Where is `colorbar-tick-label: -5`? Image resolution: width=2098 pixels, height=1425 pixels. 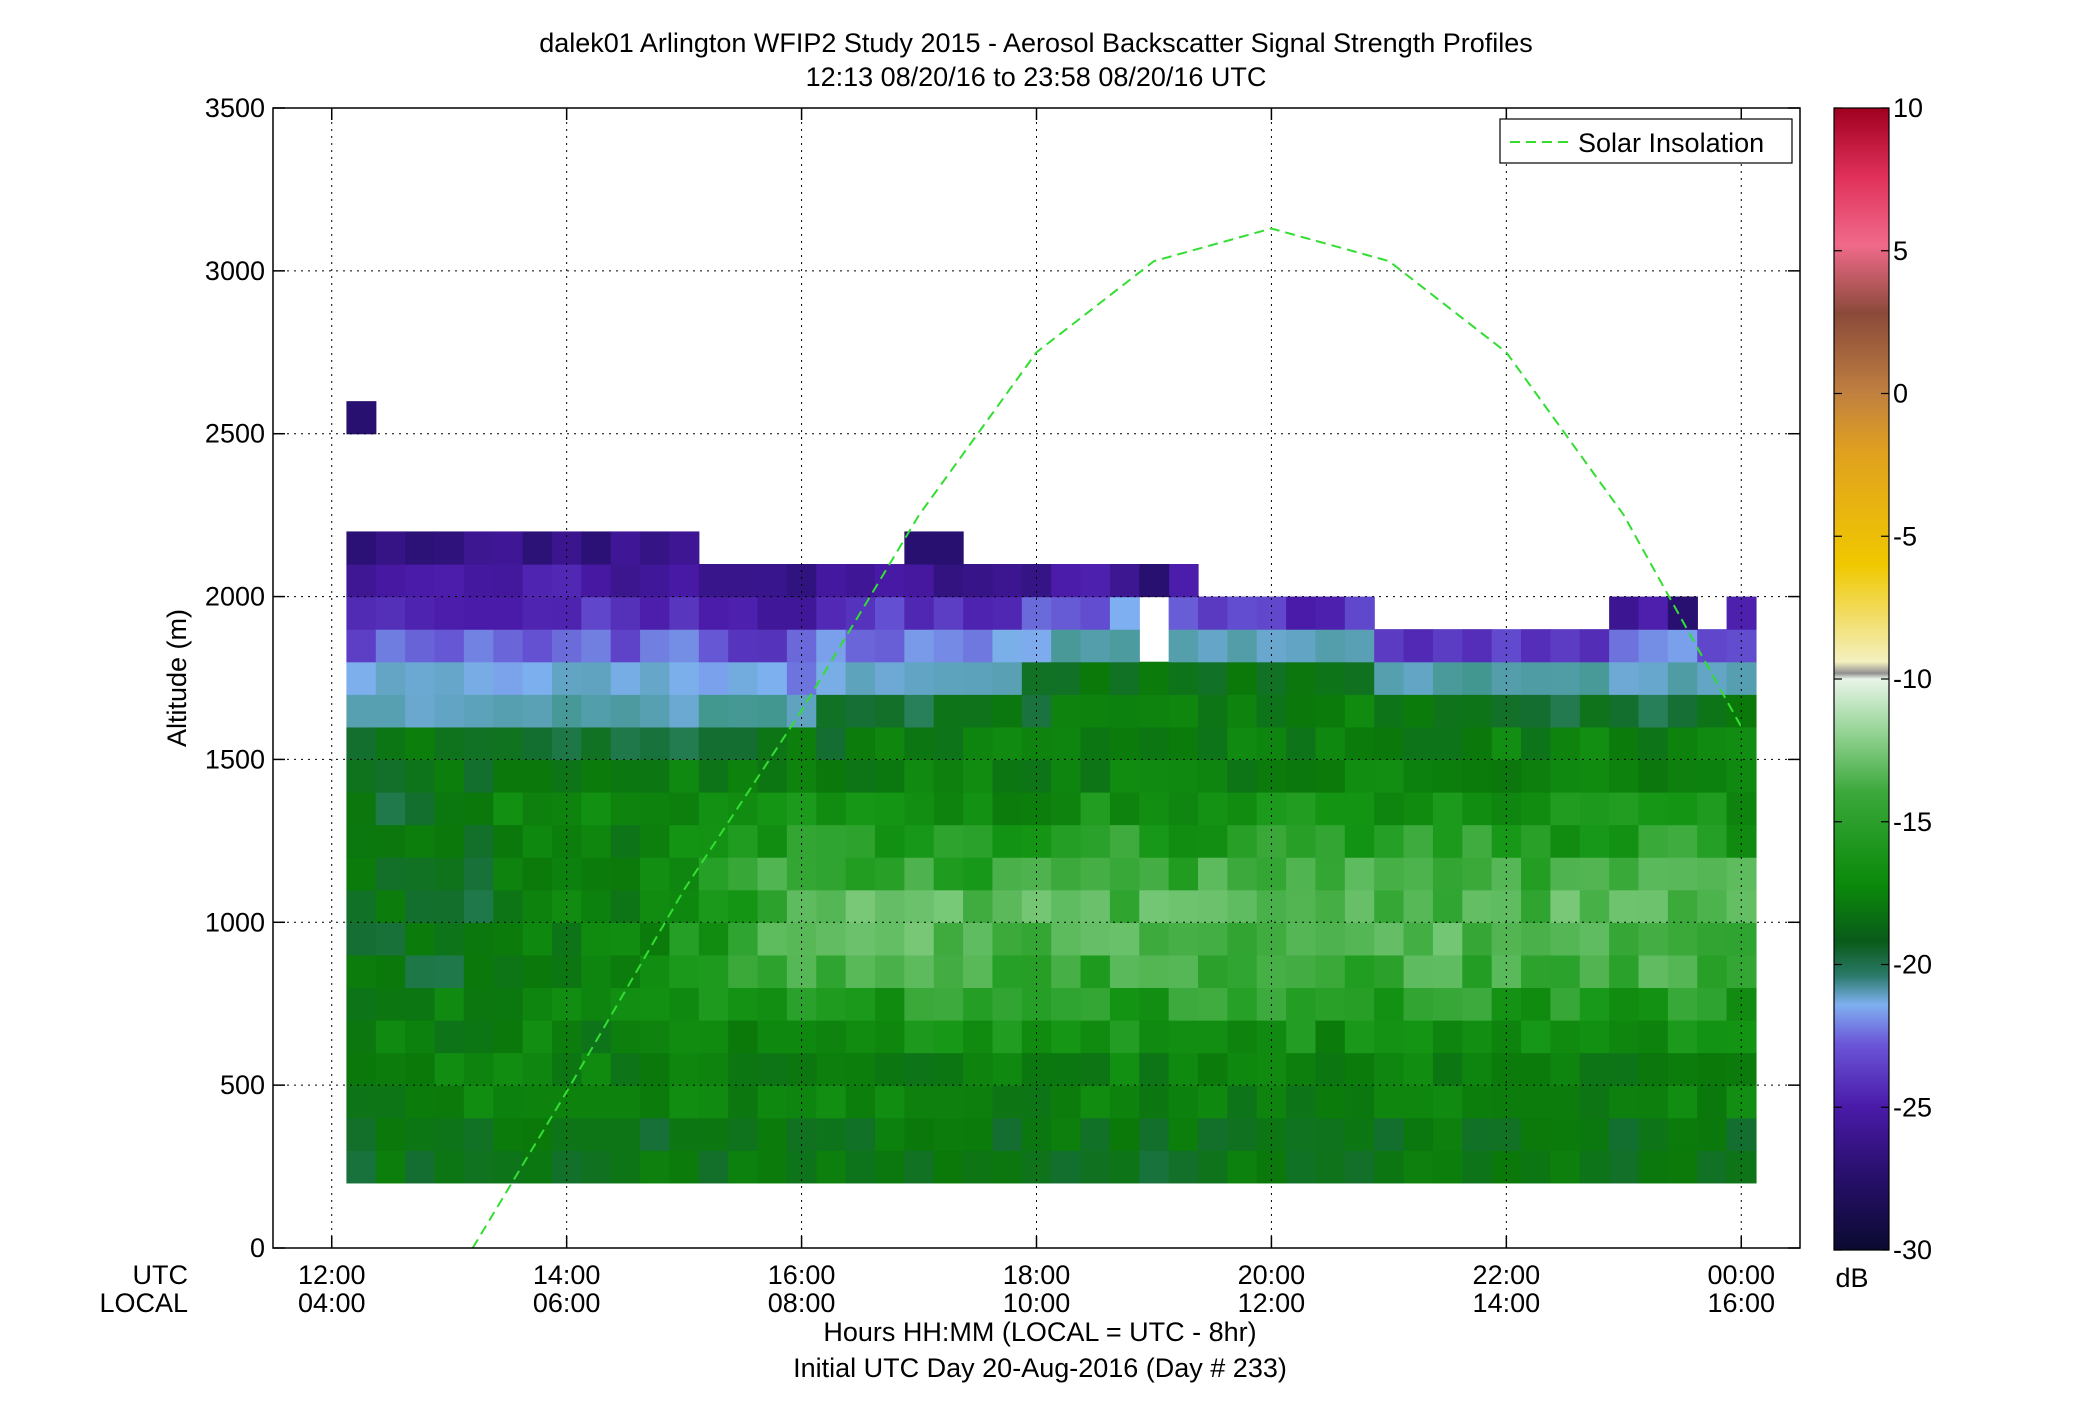 colorbar-tick-label: -5 is located at coordinates (1905, 536).